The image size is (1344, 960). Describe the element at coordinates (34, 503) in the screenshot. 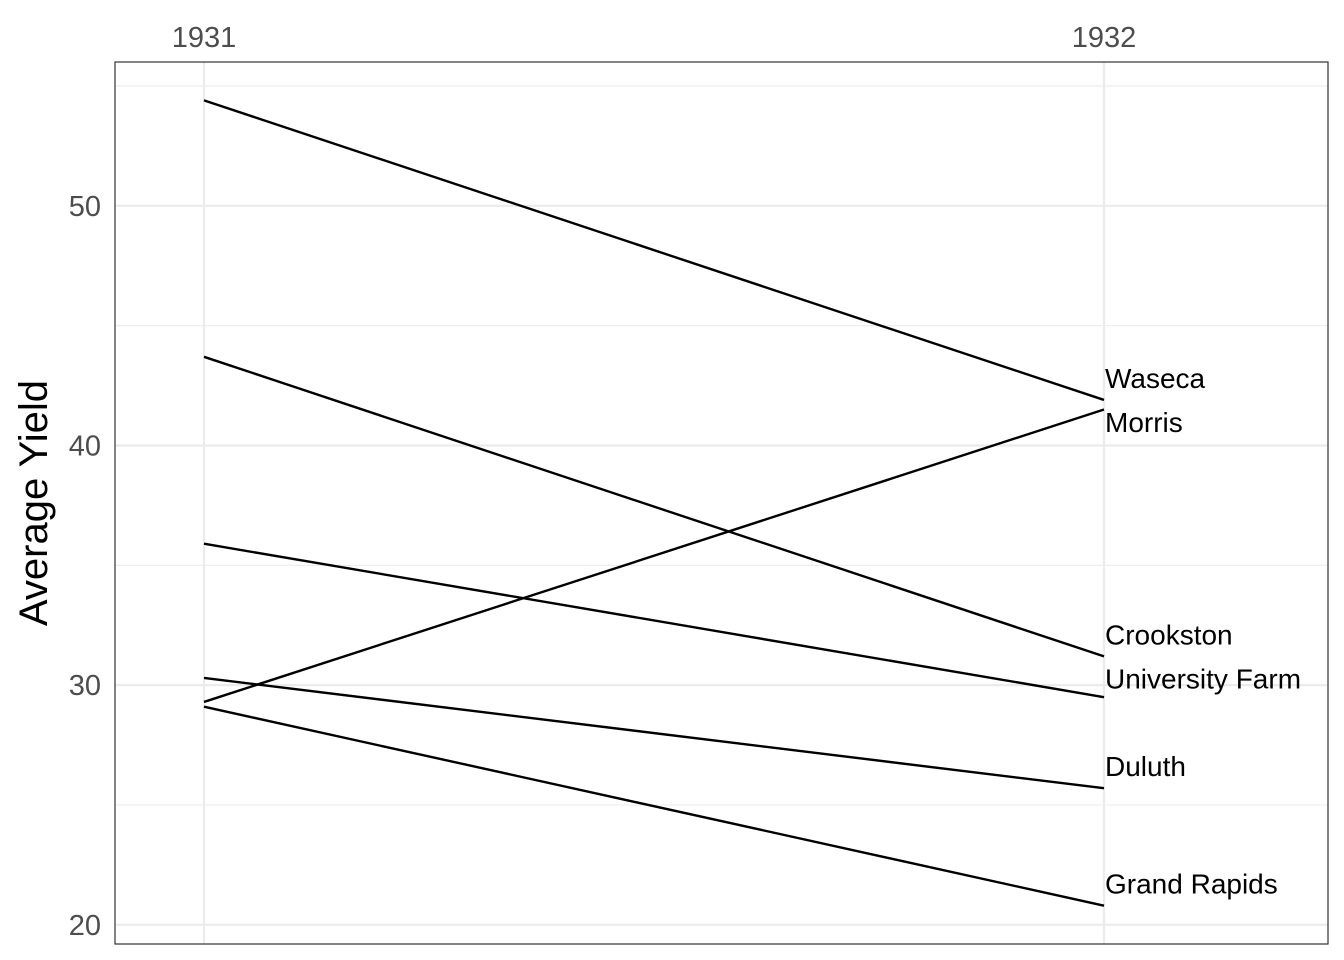

I see `y-axis-title: Average Yield` at that location.